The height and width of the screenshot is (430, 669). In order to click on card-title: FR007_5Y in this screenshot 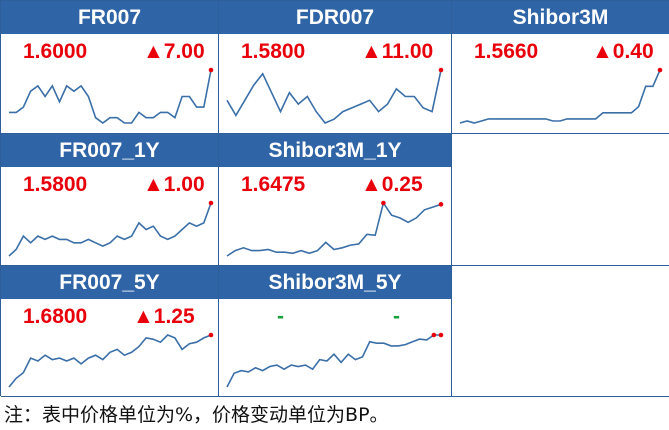, I will do `click(109, 282)`.